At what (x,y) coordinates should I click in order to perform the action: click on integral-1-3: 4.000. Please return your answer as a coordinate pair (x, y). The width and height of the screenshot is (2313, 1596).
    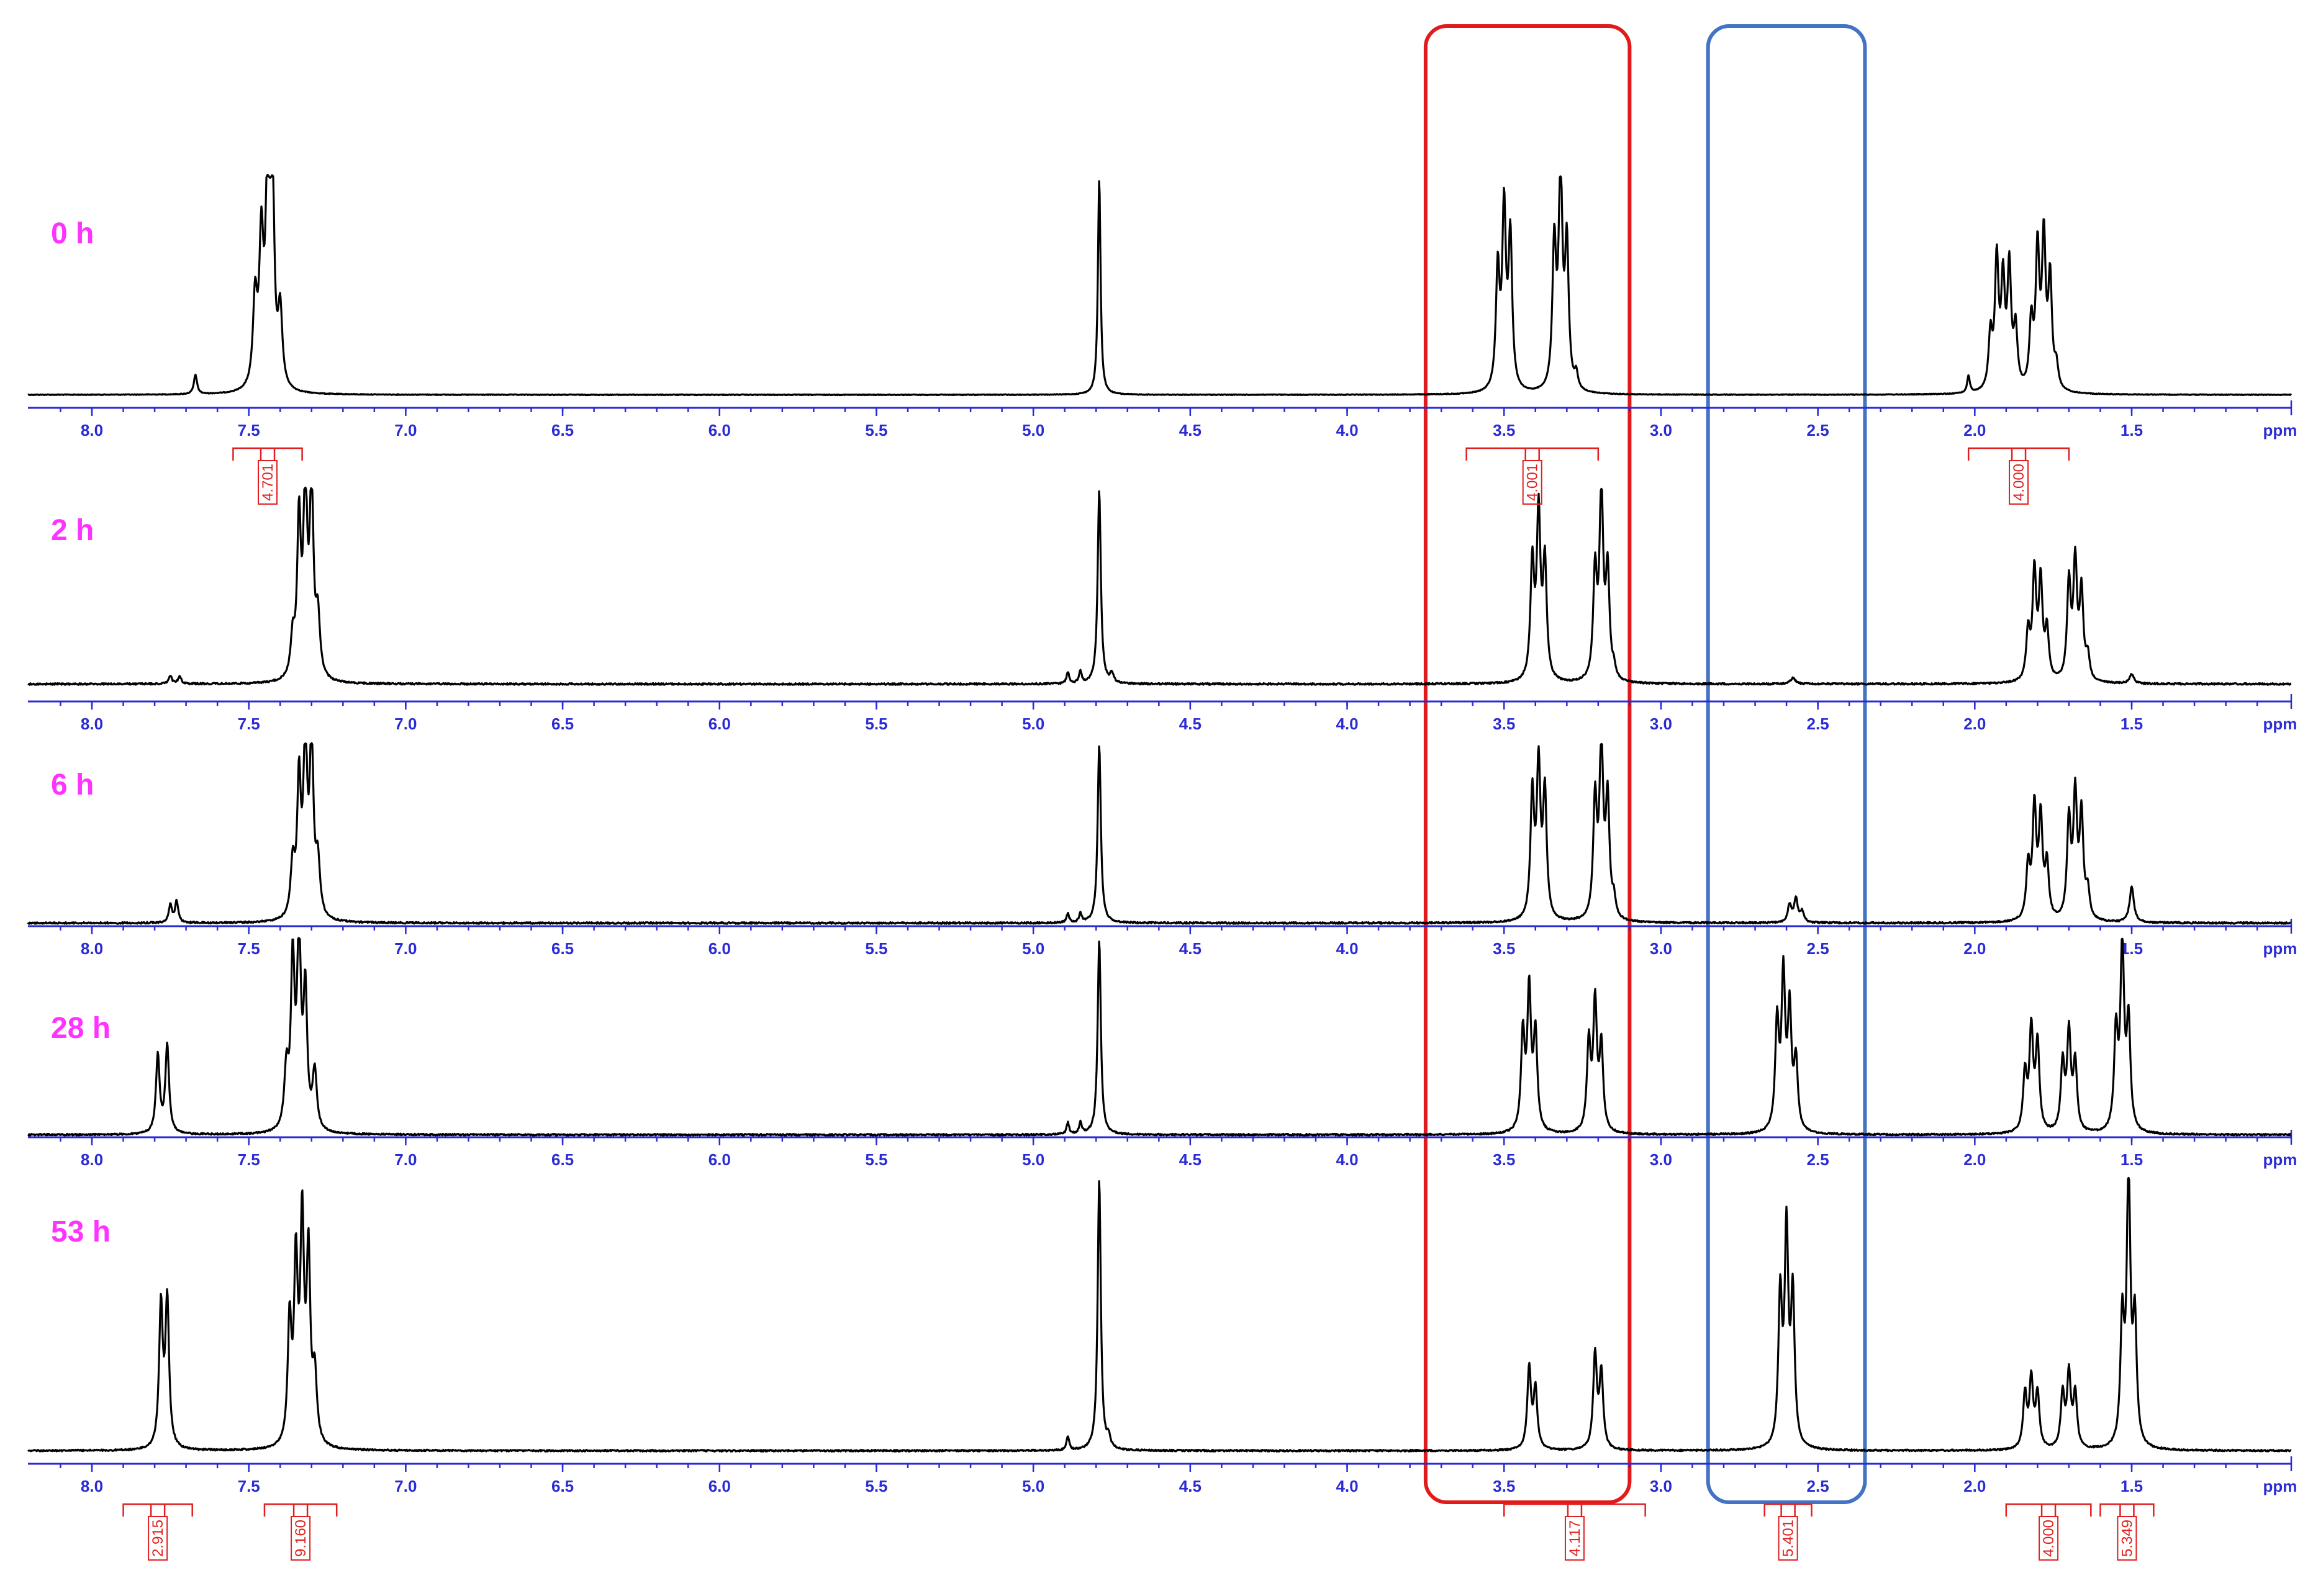
    Looking at the image, I should click on (2018, 476).